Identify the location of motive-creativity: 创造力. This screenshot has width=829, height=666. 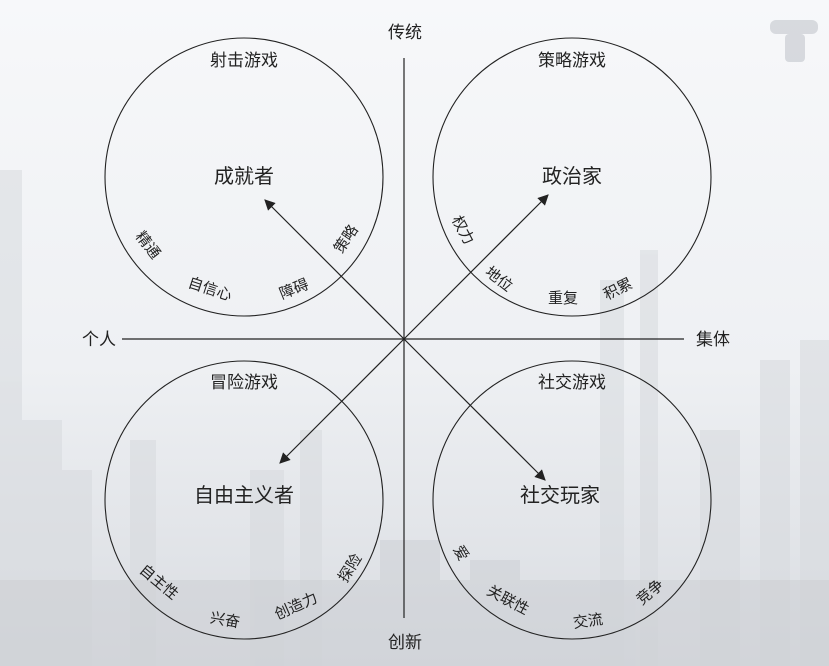
(296, 606).